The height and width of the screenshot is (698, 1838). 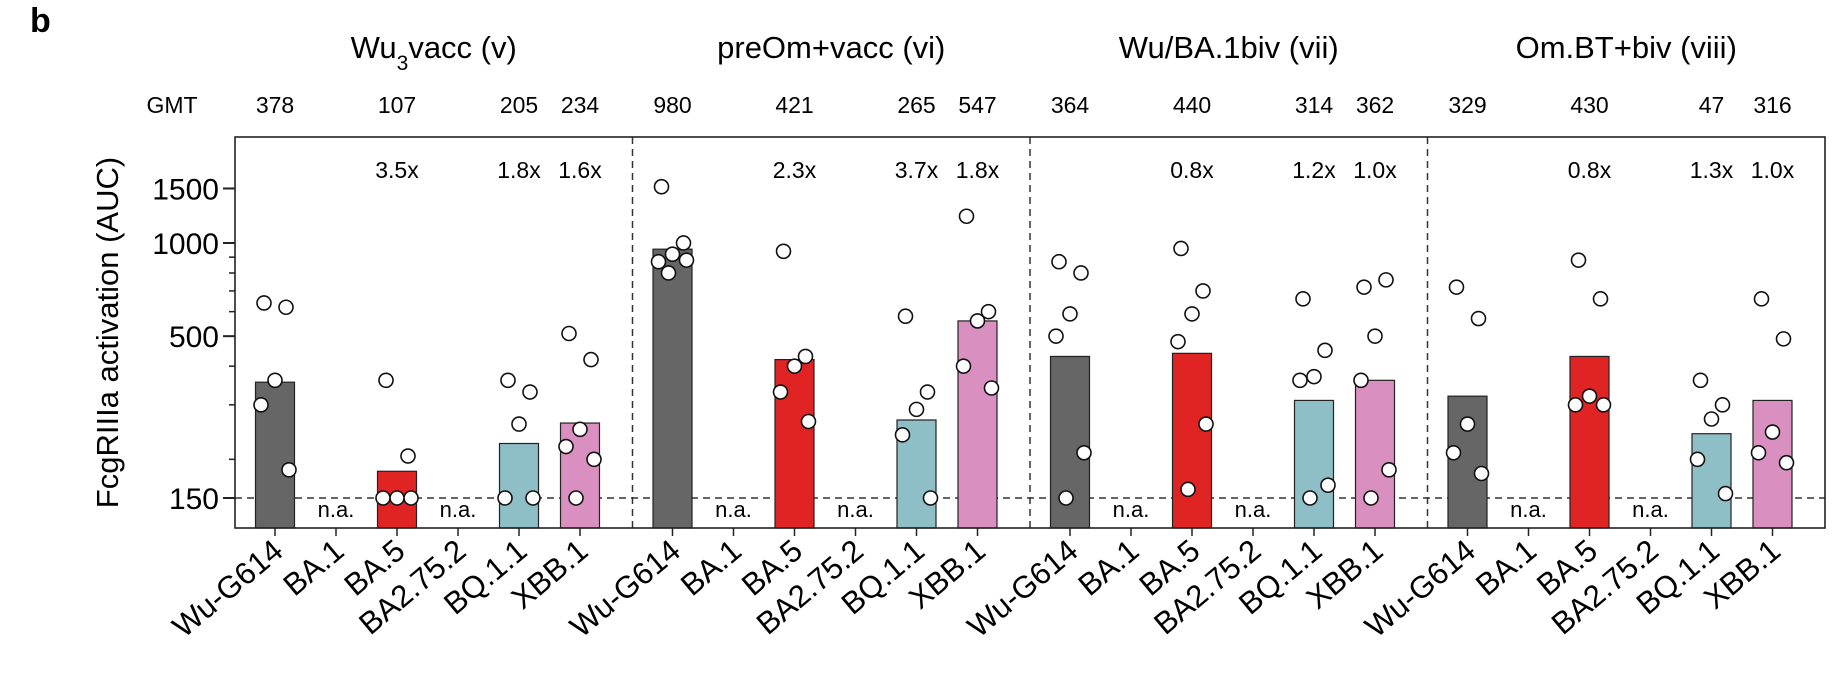 I want to click on group-title-rest: vacc (v), so click(x=462, y=47).